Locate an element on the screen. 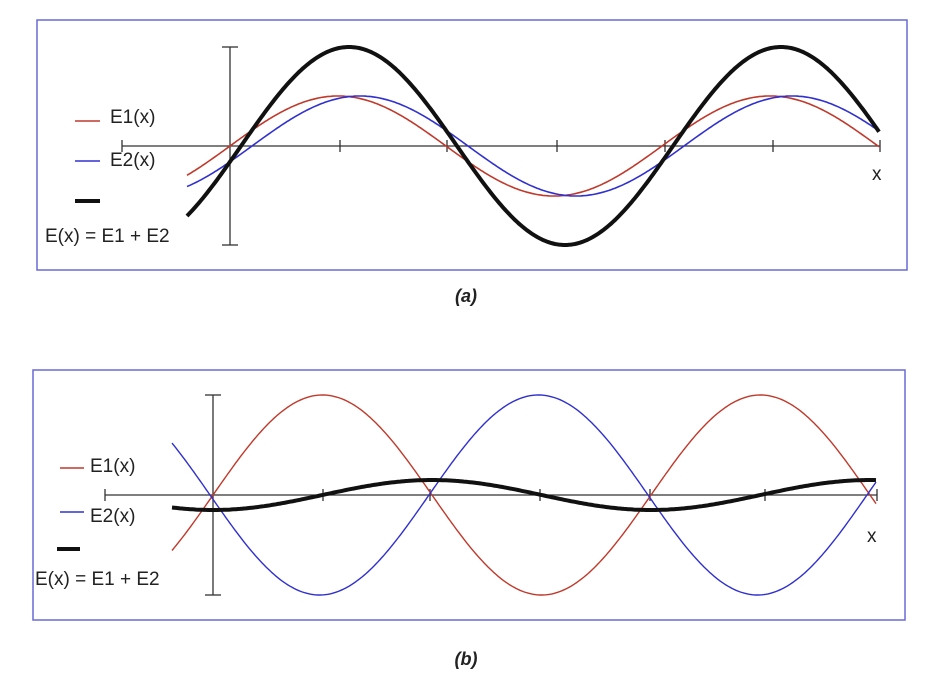  wave-e2 is located at coordinates (533, 146).